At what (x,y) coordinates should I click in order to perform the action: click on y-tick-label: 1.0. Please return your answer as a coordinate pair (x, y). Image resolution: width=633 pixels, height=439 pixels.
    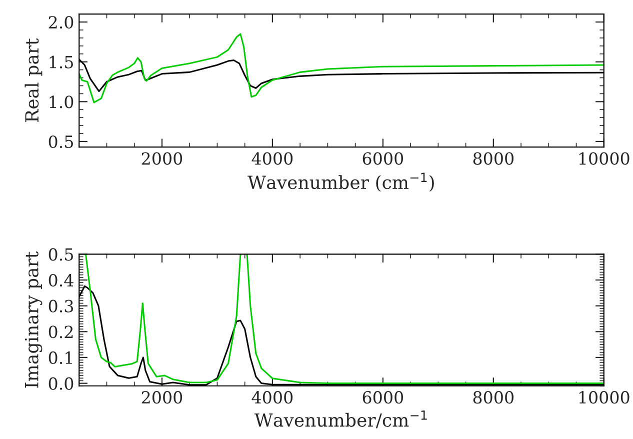
    Looking at the image, I should click on (62, 102).